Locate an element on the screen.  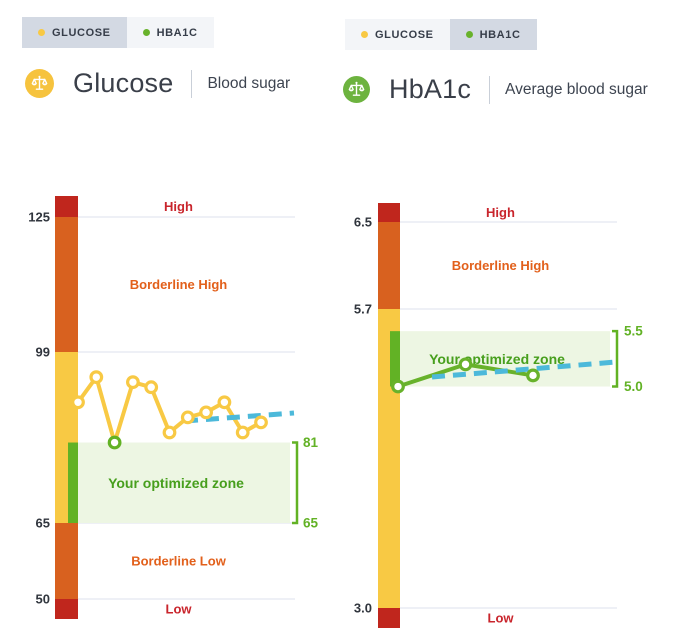
tab-glucose: GLUCOSE is located at coordinates (74, 32).